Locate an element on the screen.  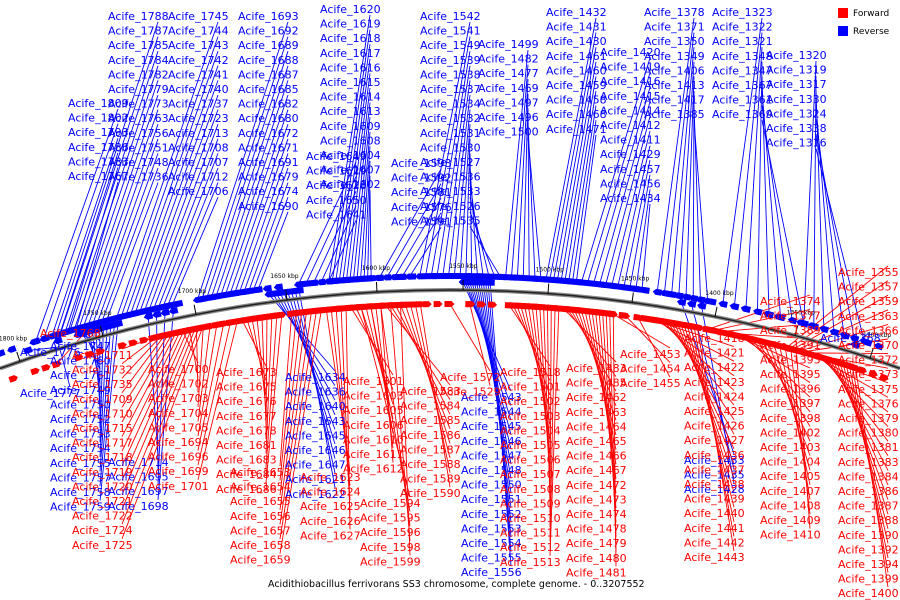
forward-gene-label: Acife_1656 is located at coordinates (260, 516).